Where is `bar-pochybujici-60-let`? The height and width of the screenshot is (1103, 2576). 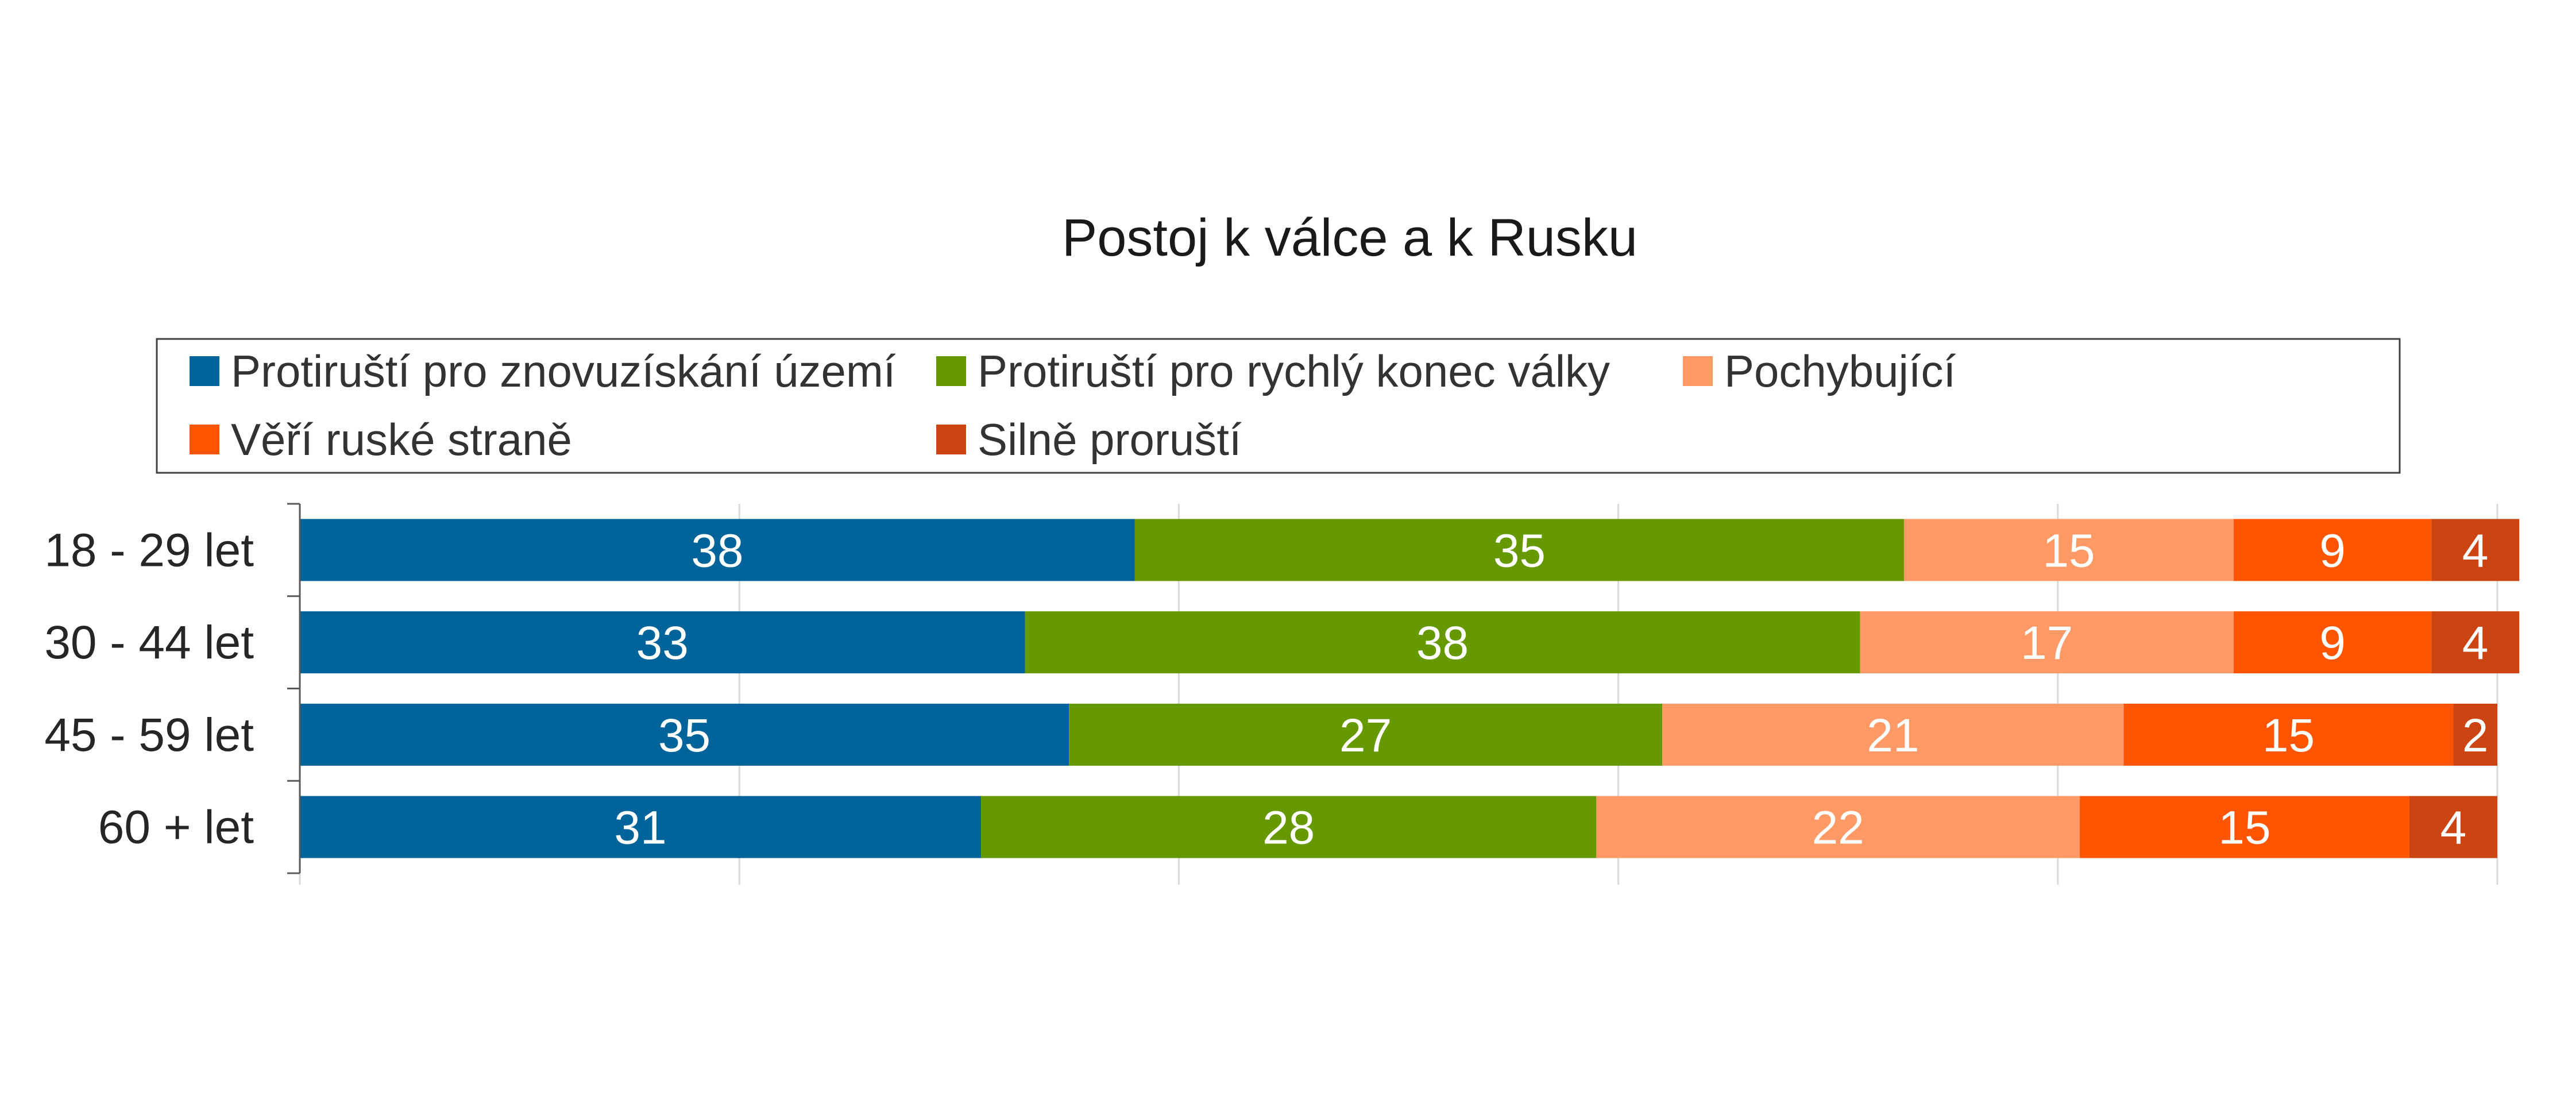
bar-pochybujici-60-let is located at coordinates (1838, 827).